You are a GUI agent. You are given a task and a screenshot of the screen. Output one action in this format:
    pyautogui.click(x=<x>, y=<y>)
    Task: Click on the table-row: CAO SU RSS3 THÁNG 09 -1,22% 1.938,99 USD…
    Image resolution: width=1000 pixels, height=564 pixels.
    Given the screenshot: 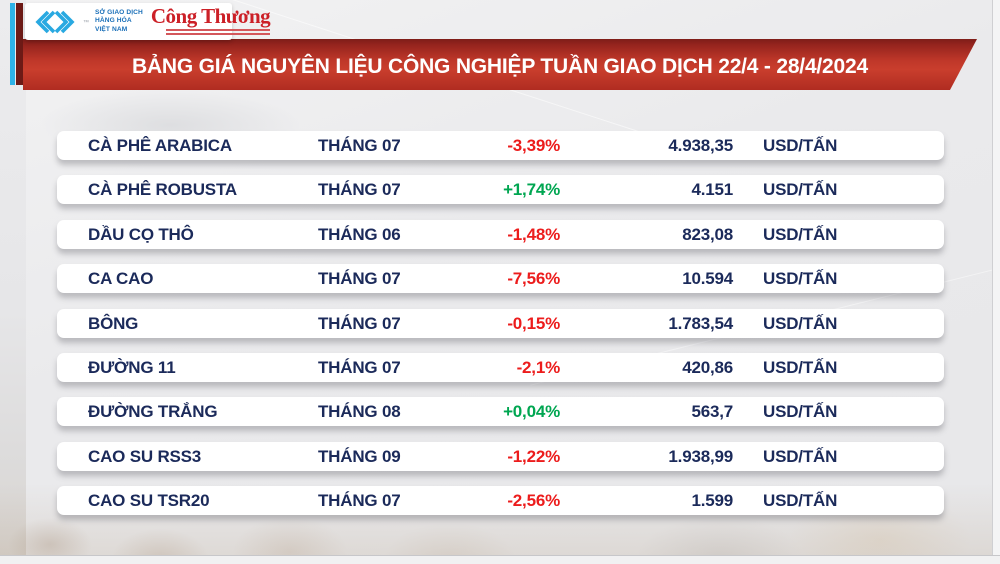 What is the action you would take?
    pyautogui.click(x=500, y=456)
    